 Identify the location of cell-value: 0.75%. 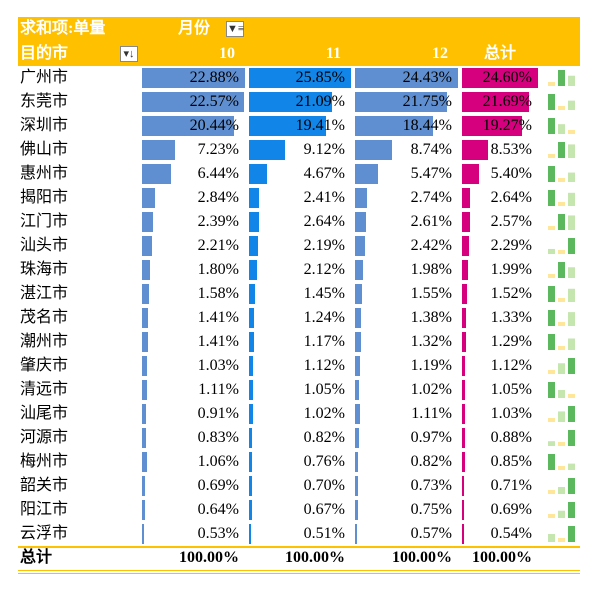
(431, 509).